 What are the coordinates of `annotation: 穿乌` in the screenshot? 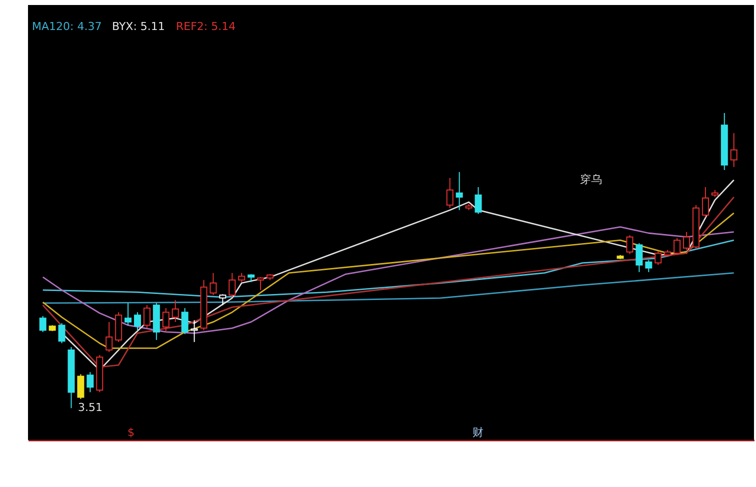 It's located at (591, 179).